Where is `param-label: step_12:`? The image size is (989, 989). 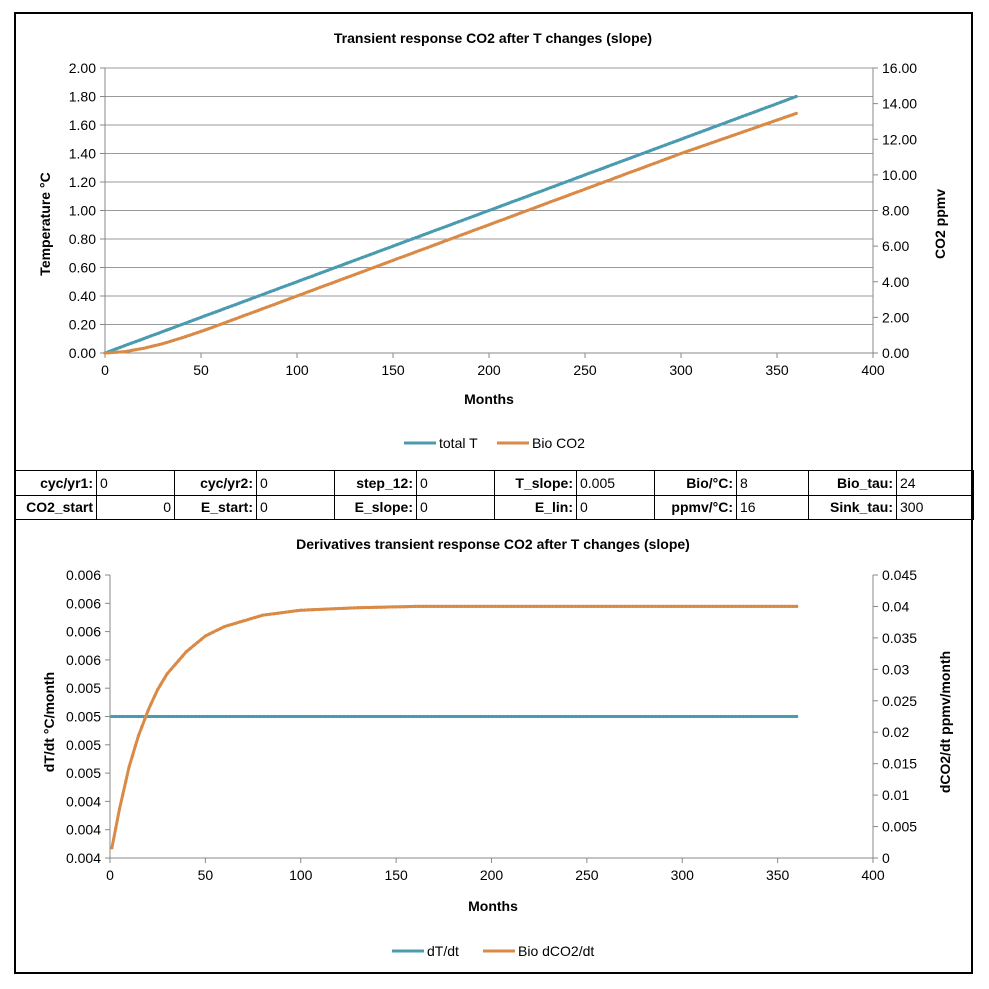 param-label: step_12: is located at coordinates (375, 483).